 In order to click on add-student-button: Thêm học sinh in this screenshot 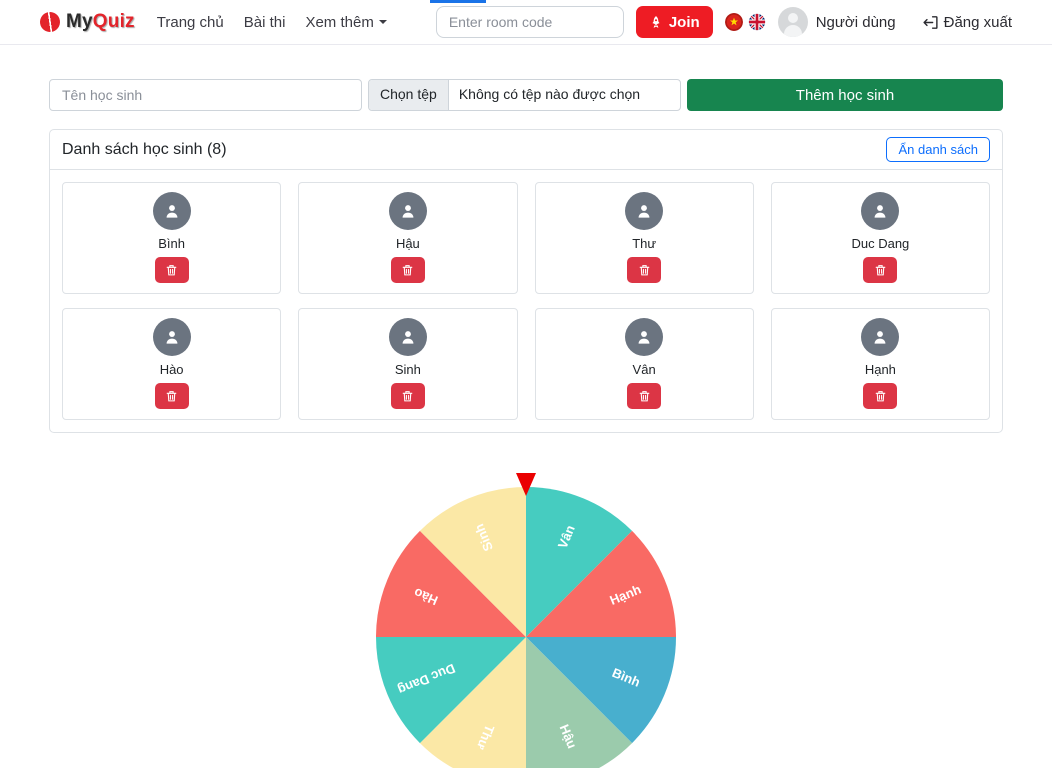, I will do `click(845, 95)`.